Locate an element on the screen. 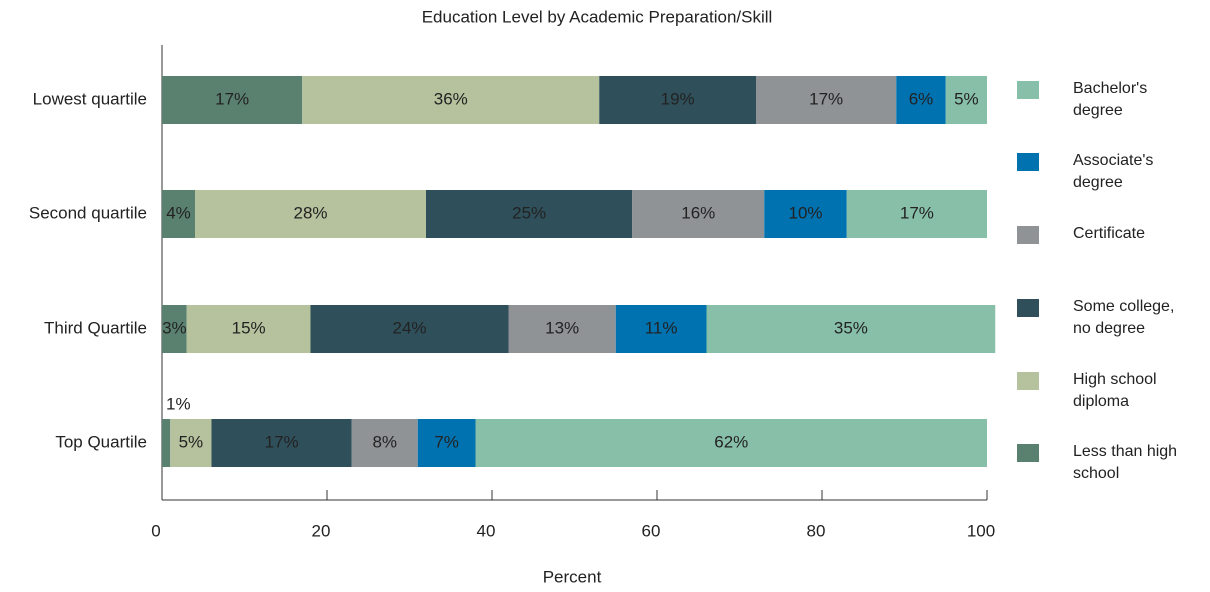 The width and height of the screenshot is (1210, 592). value-label: 1% is located at coordinates (178, 403).